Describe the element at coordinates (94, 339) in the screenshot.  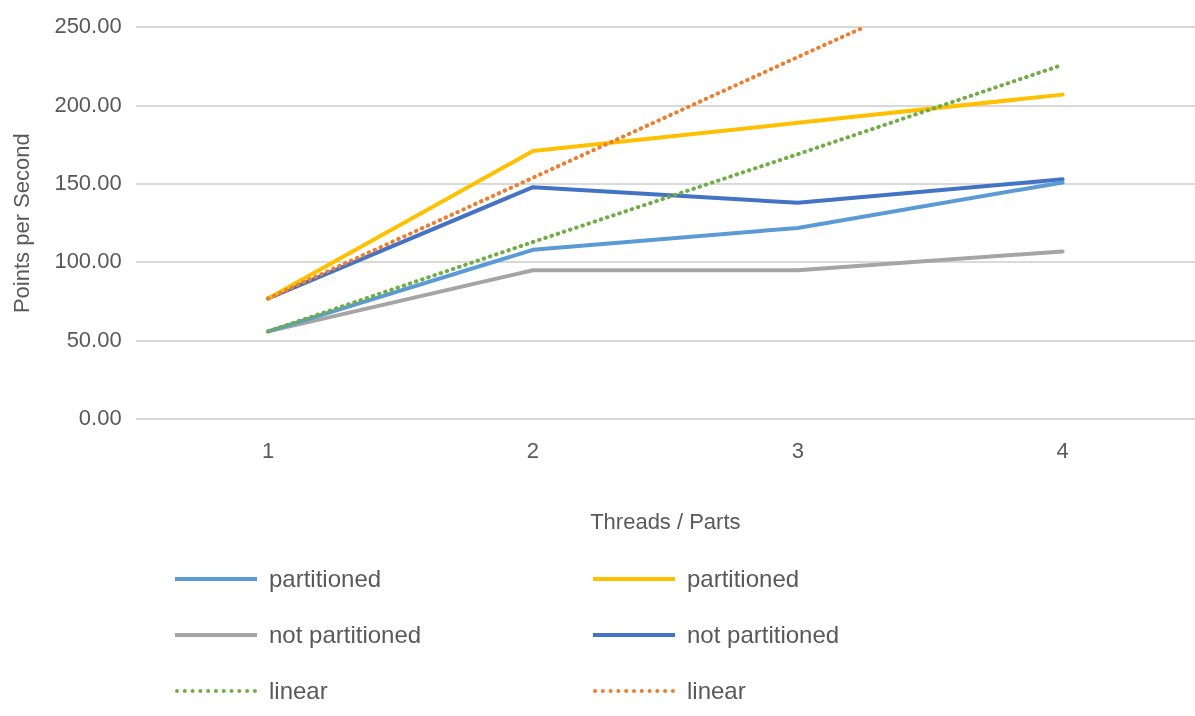
I see `y-tick-label: 50.00` at that location.